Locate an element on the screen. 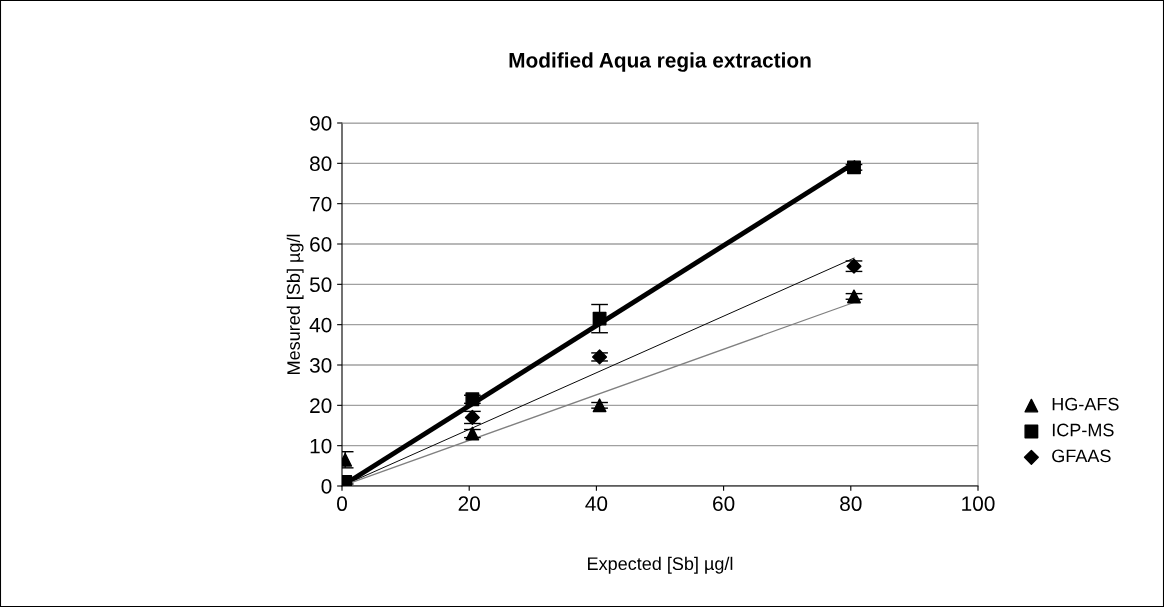  y-tick-label: 10 is located at coordinates (321, 446).